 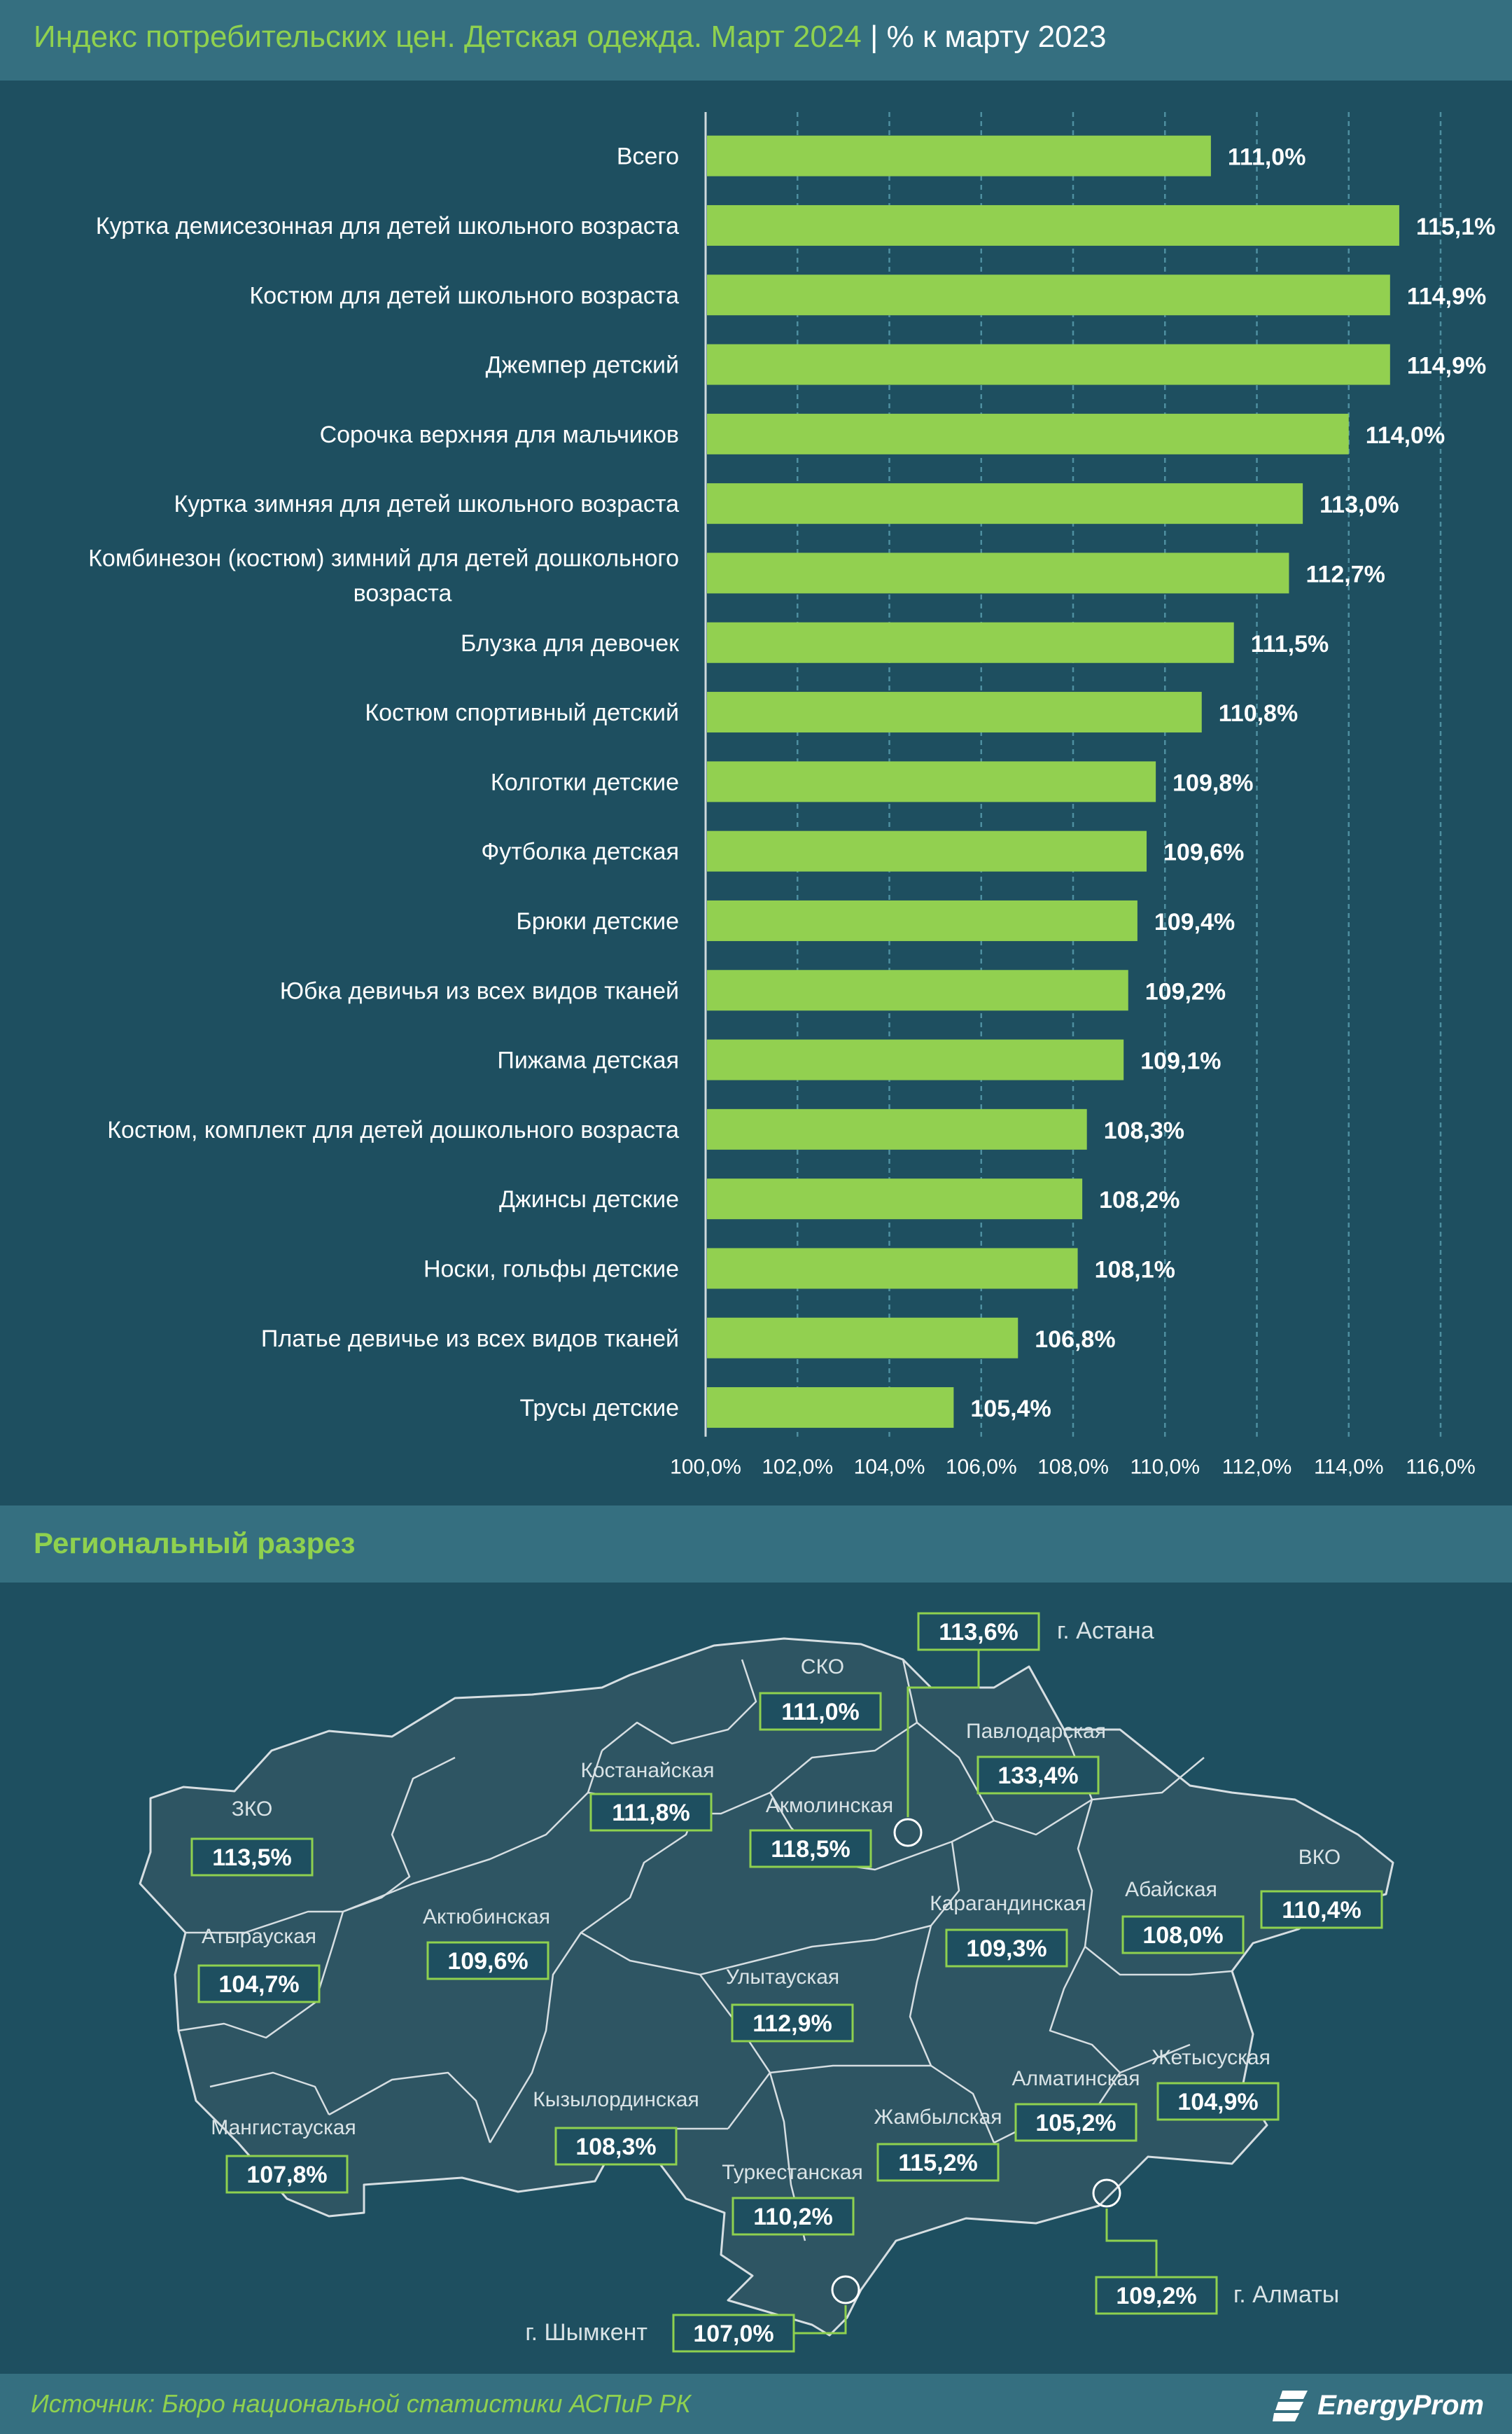 What do you see at coordinates (1185, 991) in the screenshot?
I see `data-label: 109,2%` at bounding box center [1185, 991].